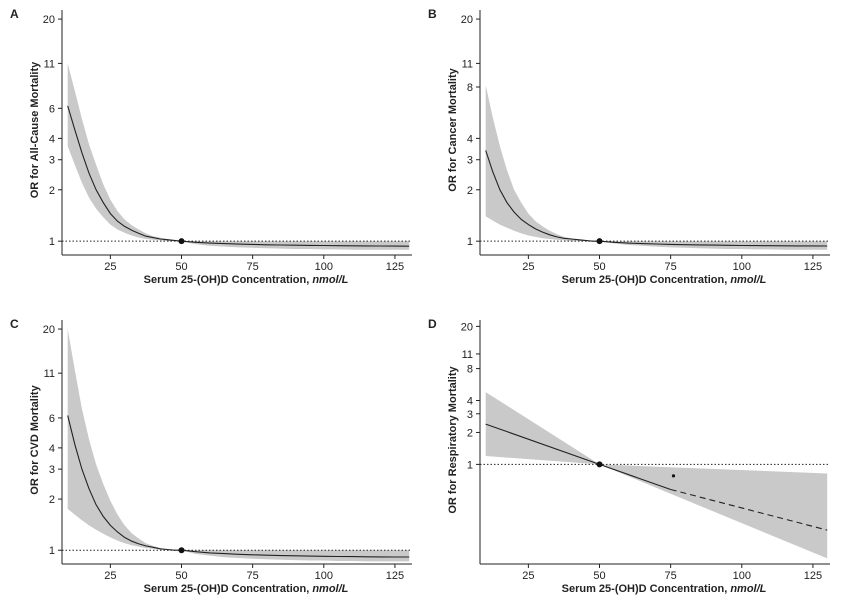 The height and width of the screenshot is (605, 865). I want to click on panel-b-x-tick-label: 125, so click(813, 267).